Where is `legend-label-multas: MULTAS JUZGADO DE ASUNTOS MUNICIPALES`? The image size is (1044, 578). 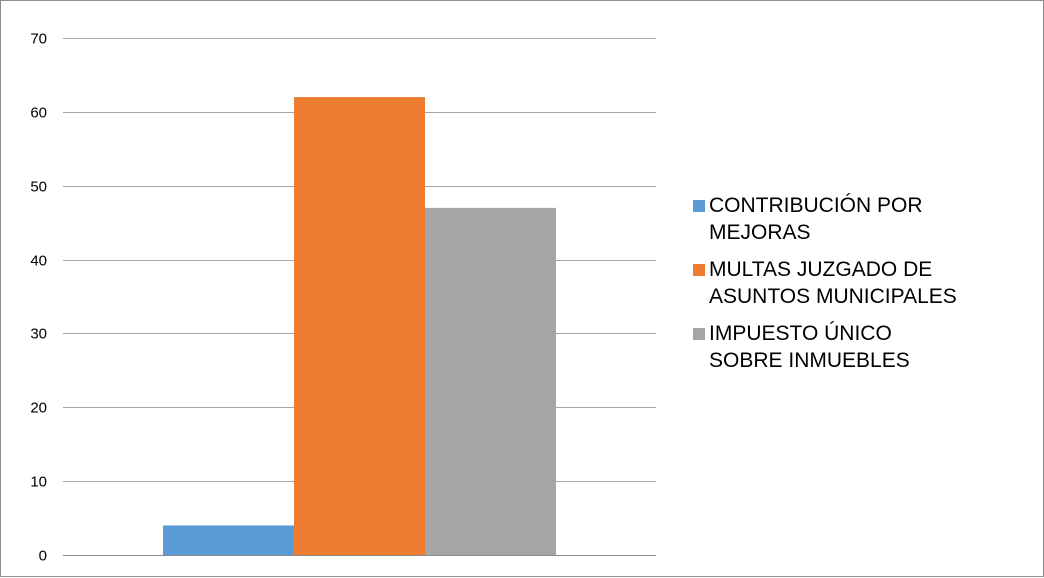 legend-label-multas: MULTAS JUZGADO DE ASUNTOS MUNICIPALES is located at coordinates (833, 283).